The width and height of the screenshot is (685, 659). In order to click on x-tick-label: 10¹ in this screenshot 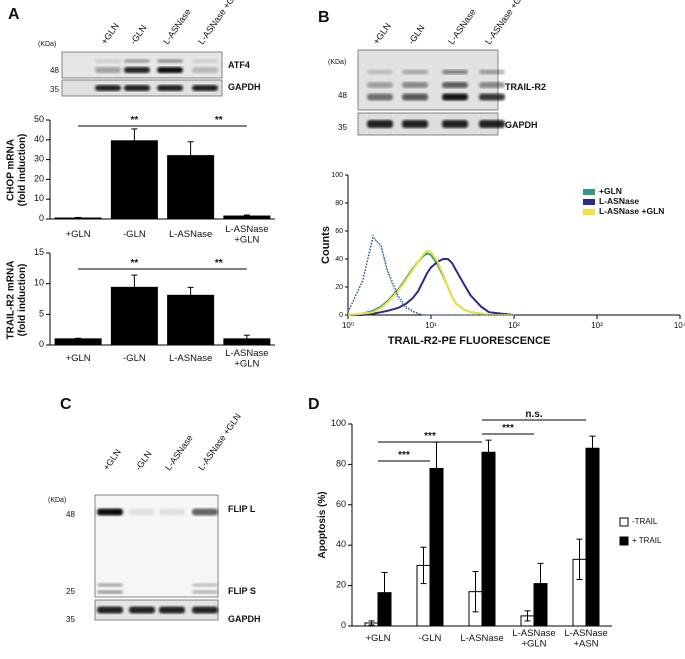, I will do `click(431, 325)`.